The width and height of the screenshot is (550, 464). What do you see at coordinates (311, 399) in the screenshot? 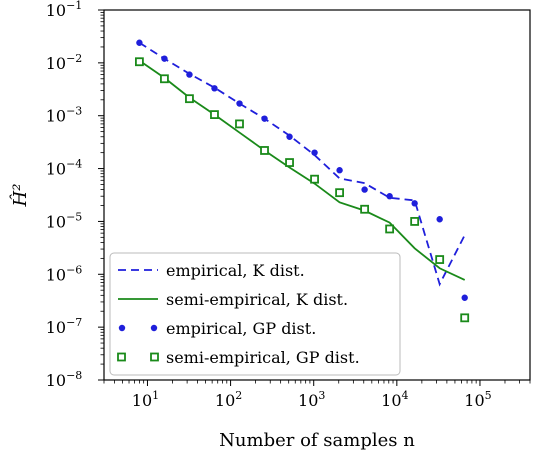
I see `x-tick-label: 10³` at bounding box center [311, 399].